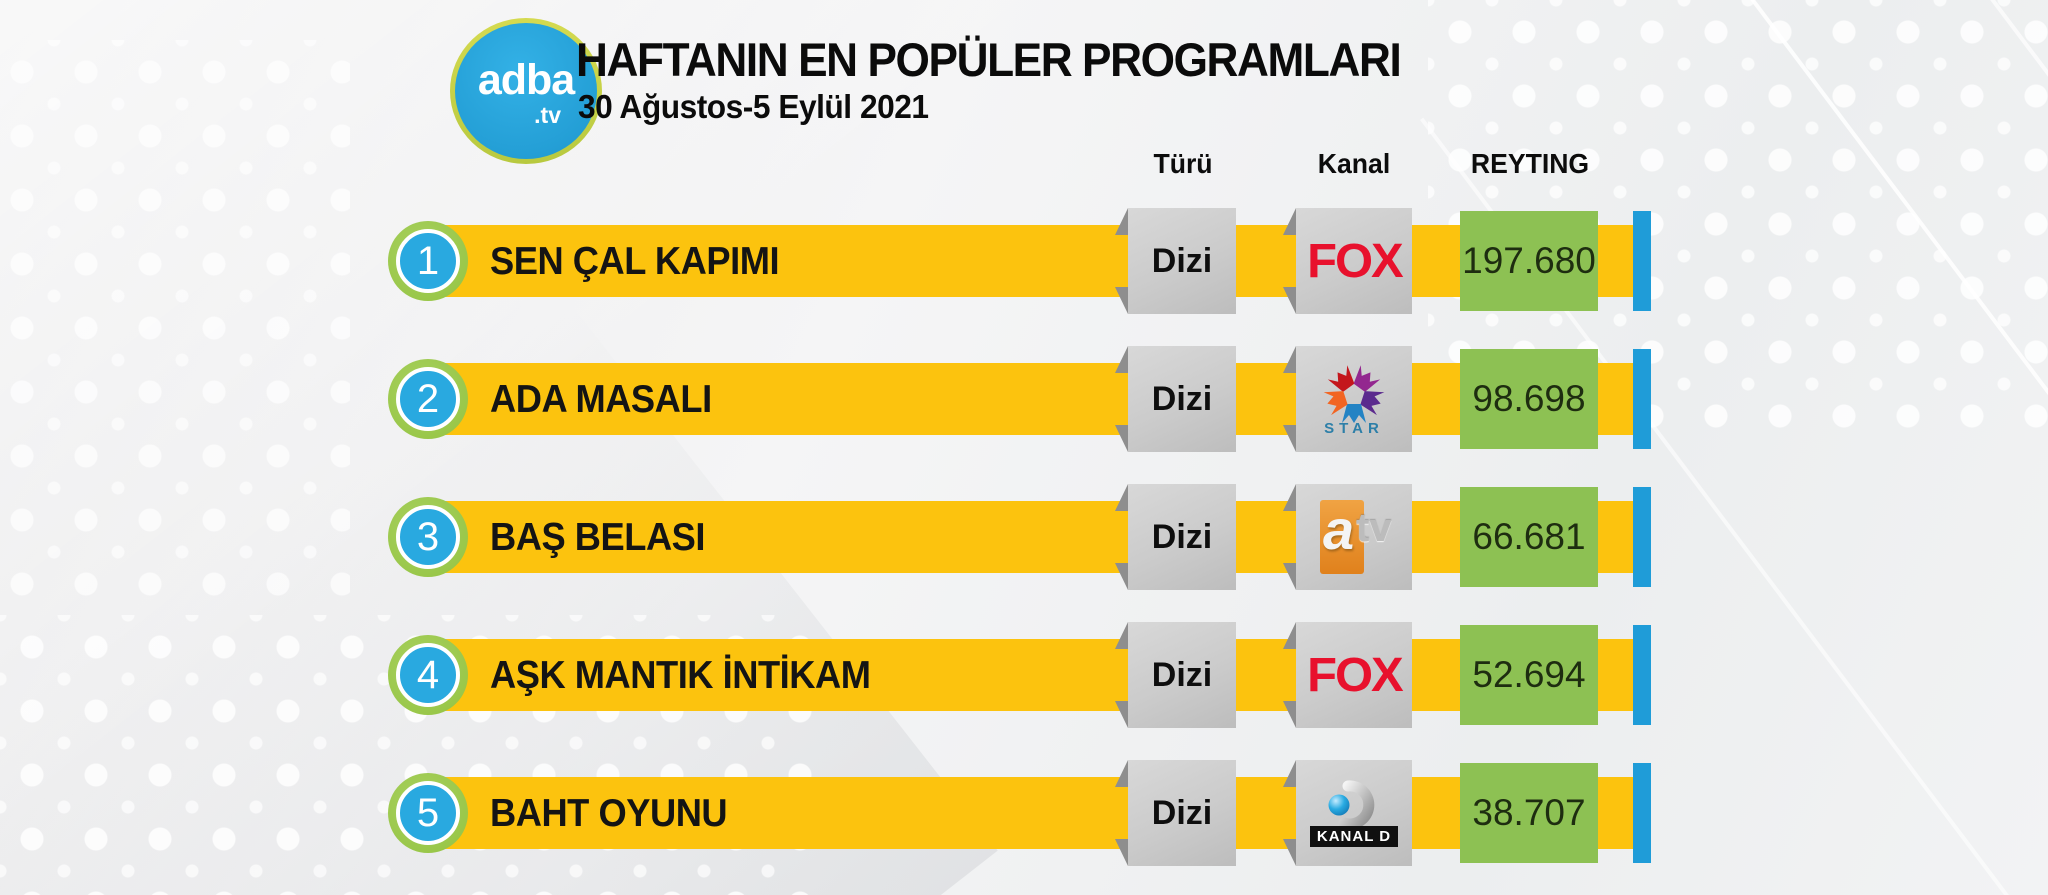 This screenshot has width=2048, height=895. What do you see at coordinates (526, 80) in the screenshot?
I see `adba-tv-logo-text: adba` at bounding box center [526, 80].